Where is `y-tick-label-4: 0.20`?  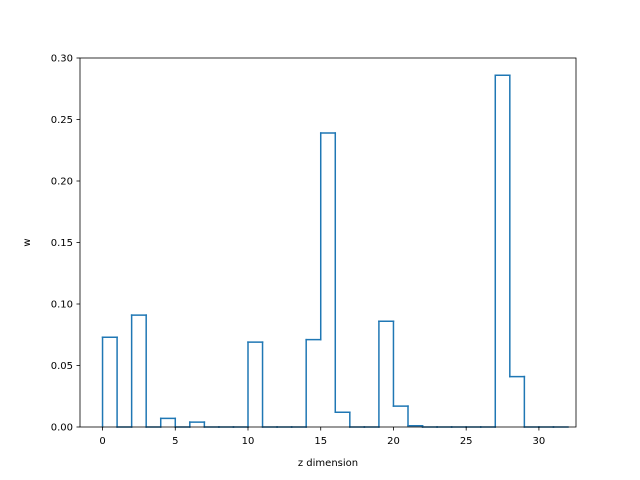 y-tick-label-4: 0.20 is located at coordinates (62, 182).